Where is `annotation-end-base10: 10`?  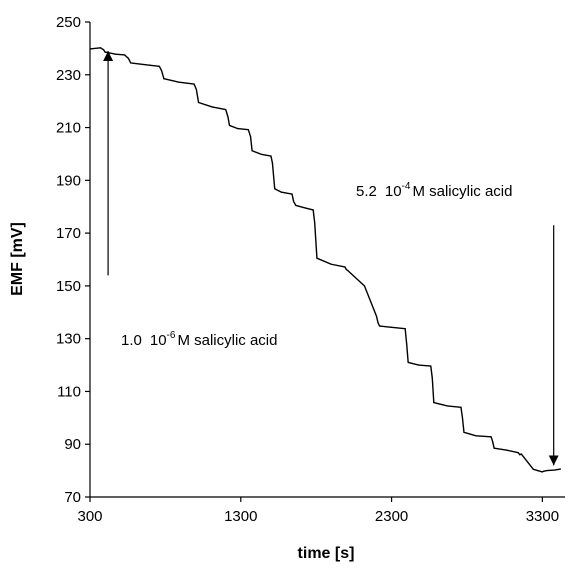 annotation-end-base10: 10 is located at coordinates (393, 191).